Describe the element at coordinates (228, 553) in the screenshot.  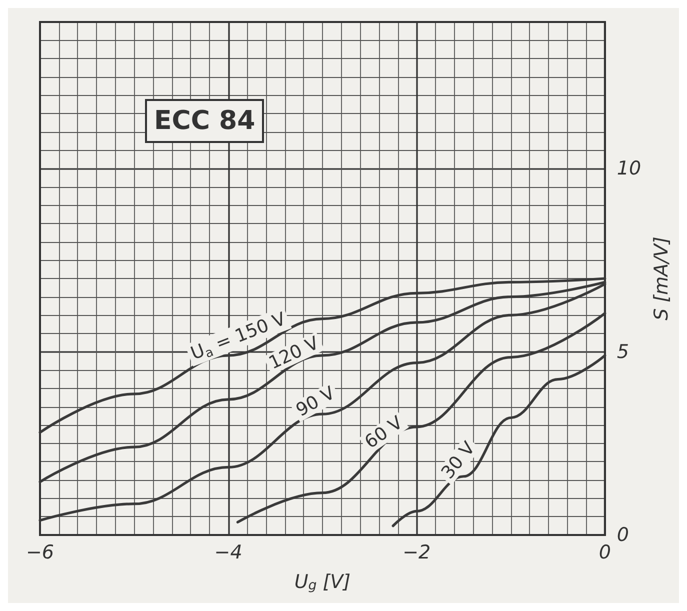
I see `x-tick-label: −4` at that location.